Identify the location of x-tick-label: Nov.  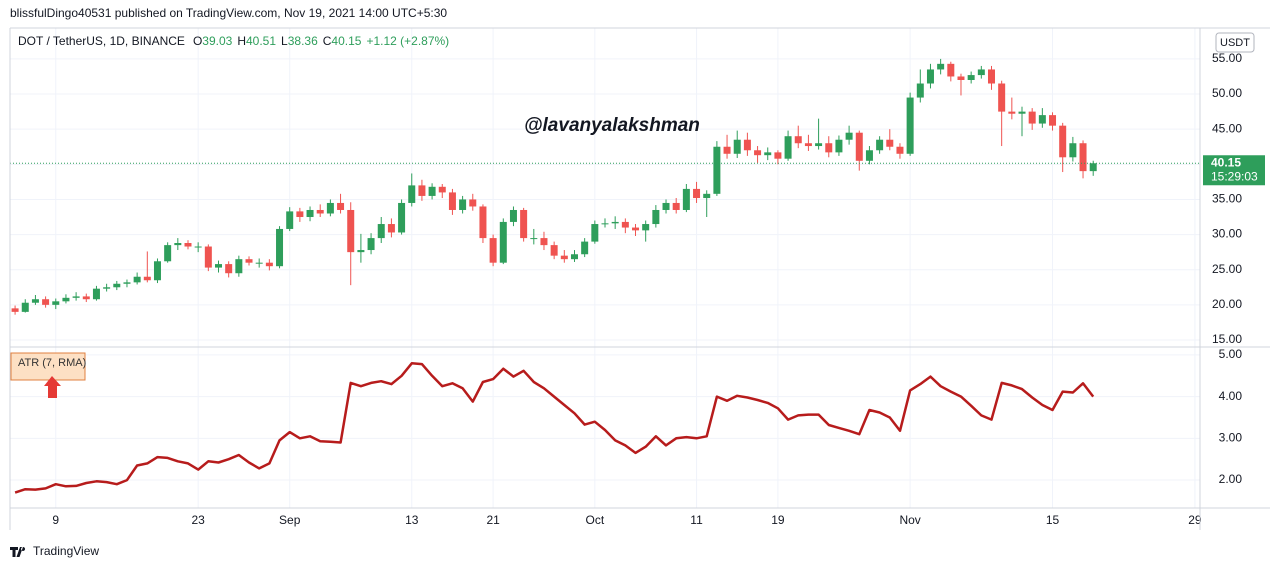
(909, 520).